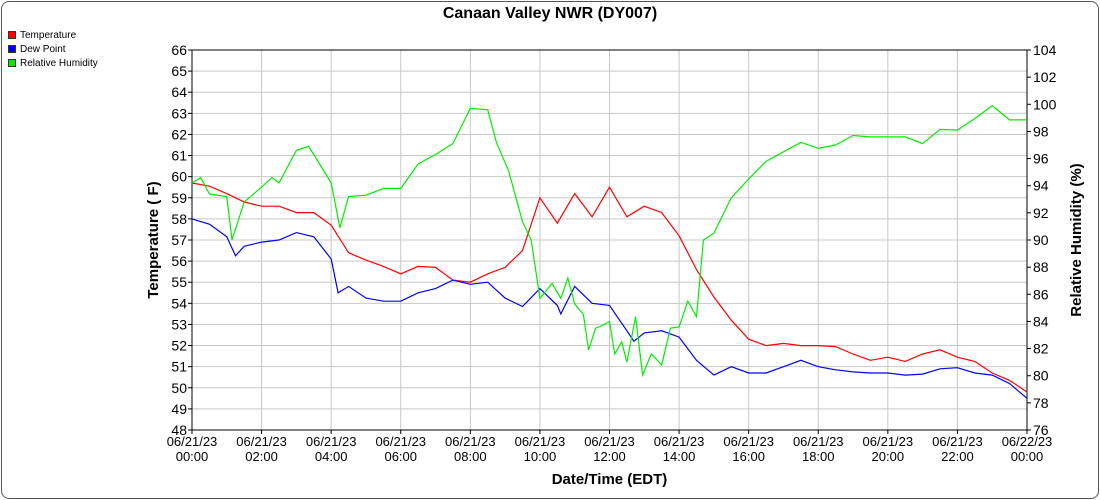 This screenshot has height=500, width=1100. I want to click on x-tick-time: 04:00, so click(331, 456).